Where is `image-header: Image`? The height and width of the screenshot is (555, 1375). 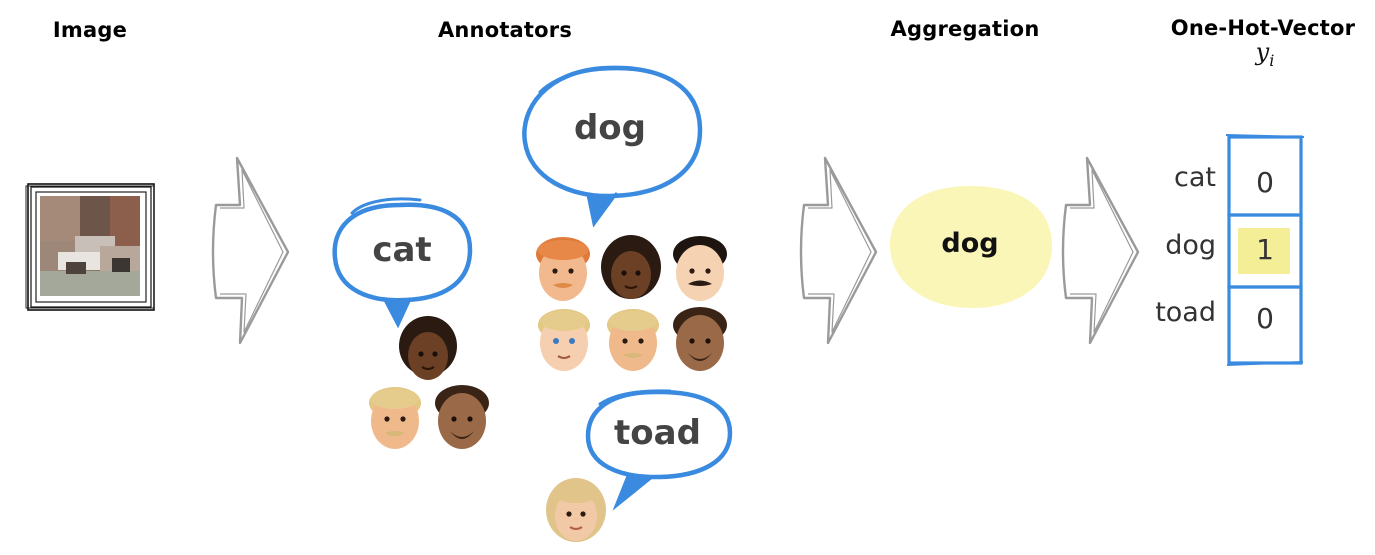 image-header: Image is located at coordinates (90, 30).